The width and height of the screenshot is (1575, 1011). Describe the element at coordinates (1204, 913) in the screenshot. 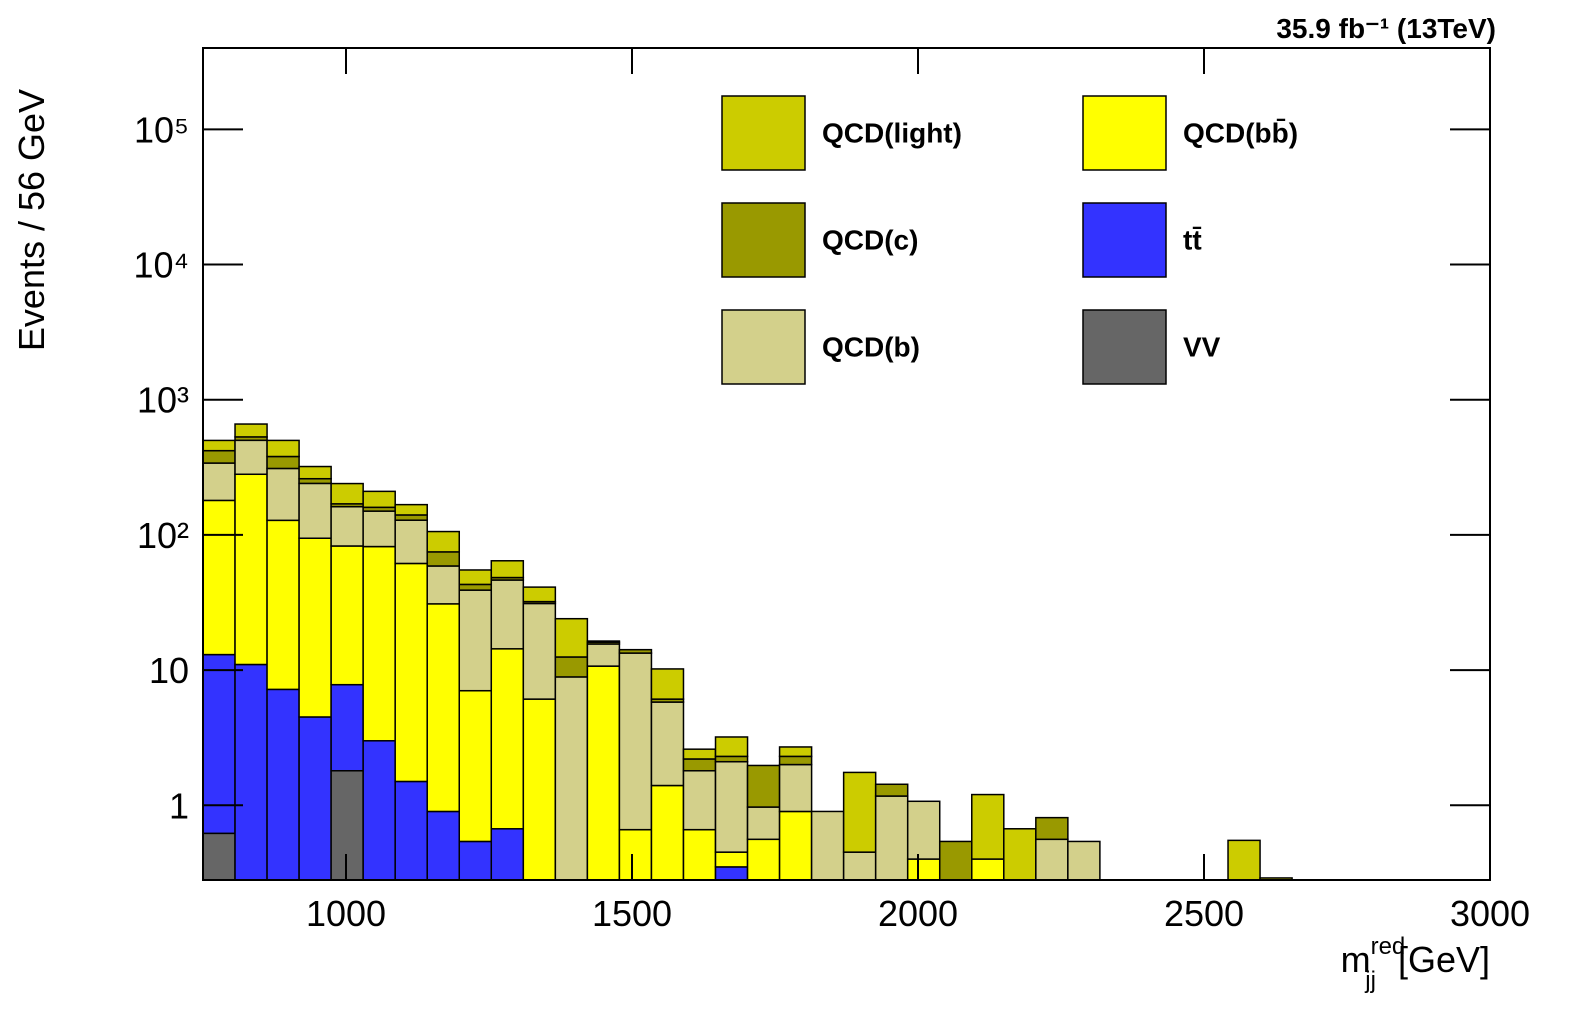

I see `x-tick-label: 2500` at that location.